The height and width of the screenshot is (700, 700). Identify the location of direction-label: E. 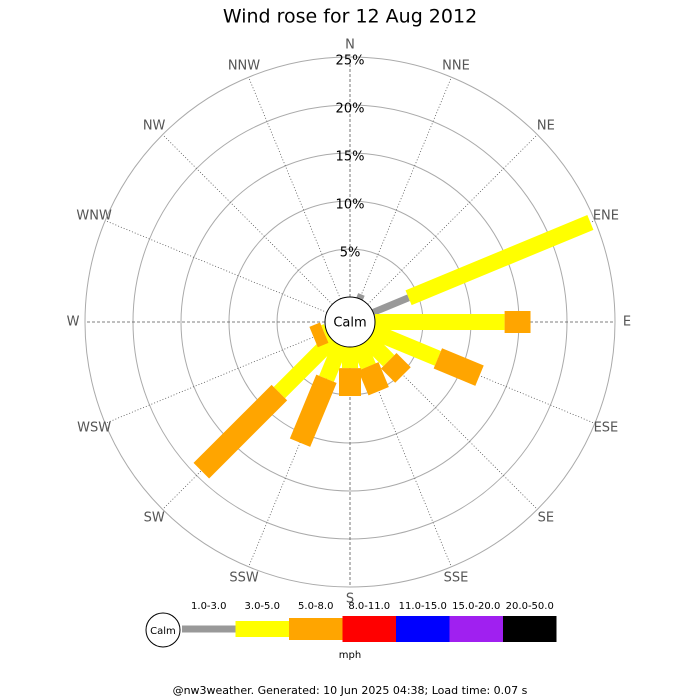
(627, 322).